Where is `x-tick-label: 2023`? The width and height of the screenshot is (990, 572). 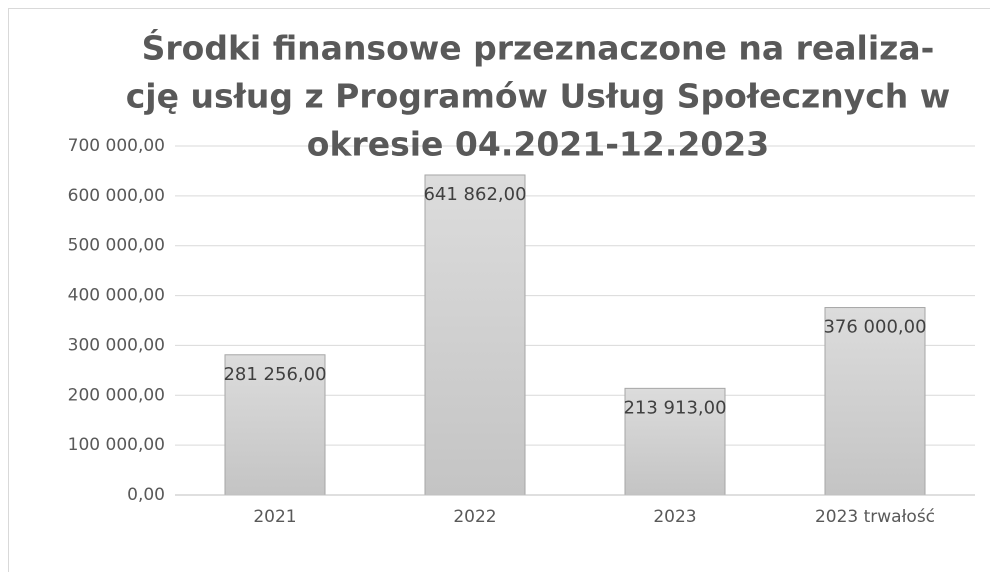 x-tick-label: 2023 is located at coordinates (674, 517).